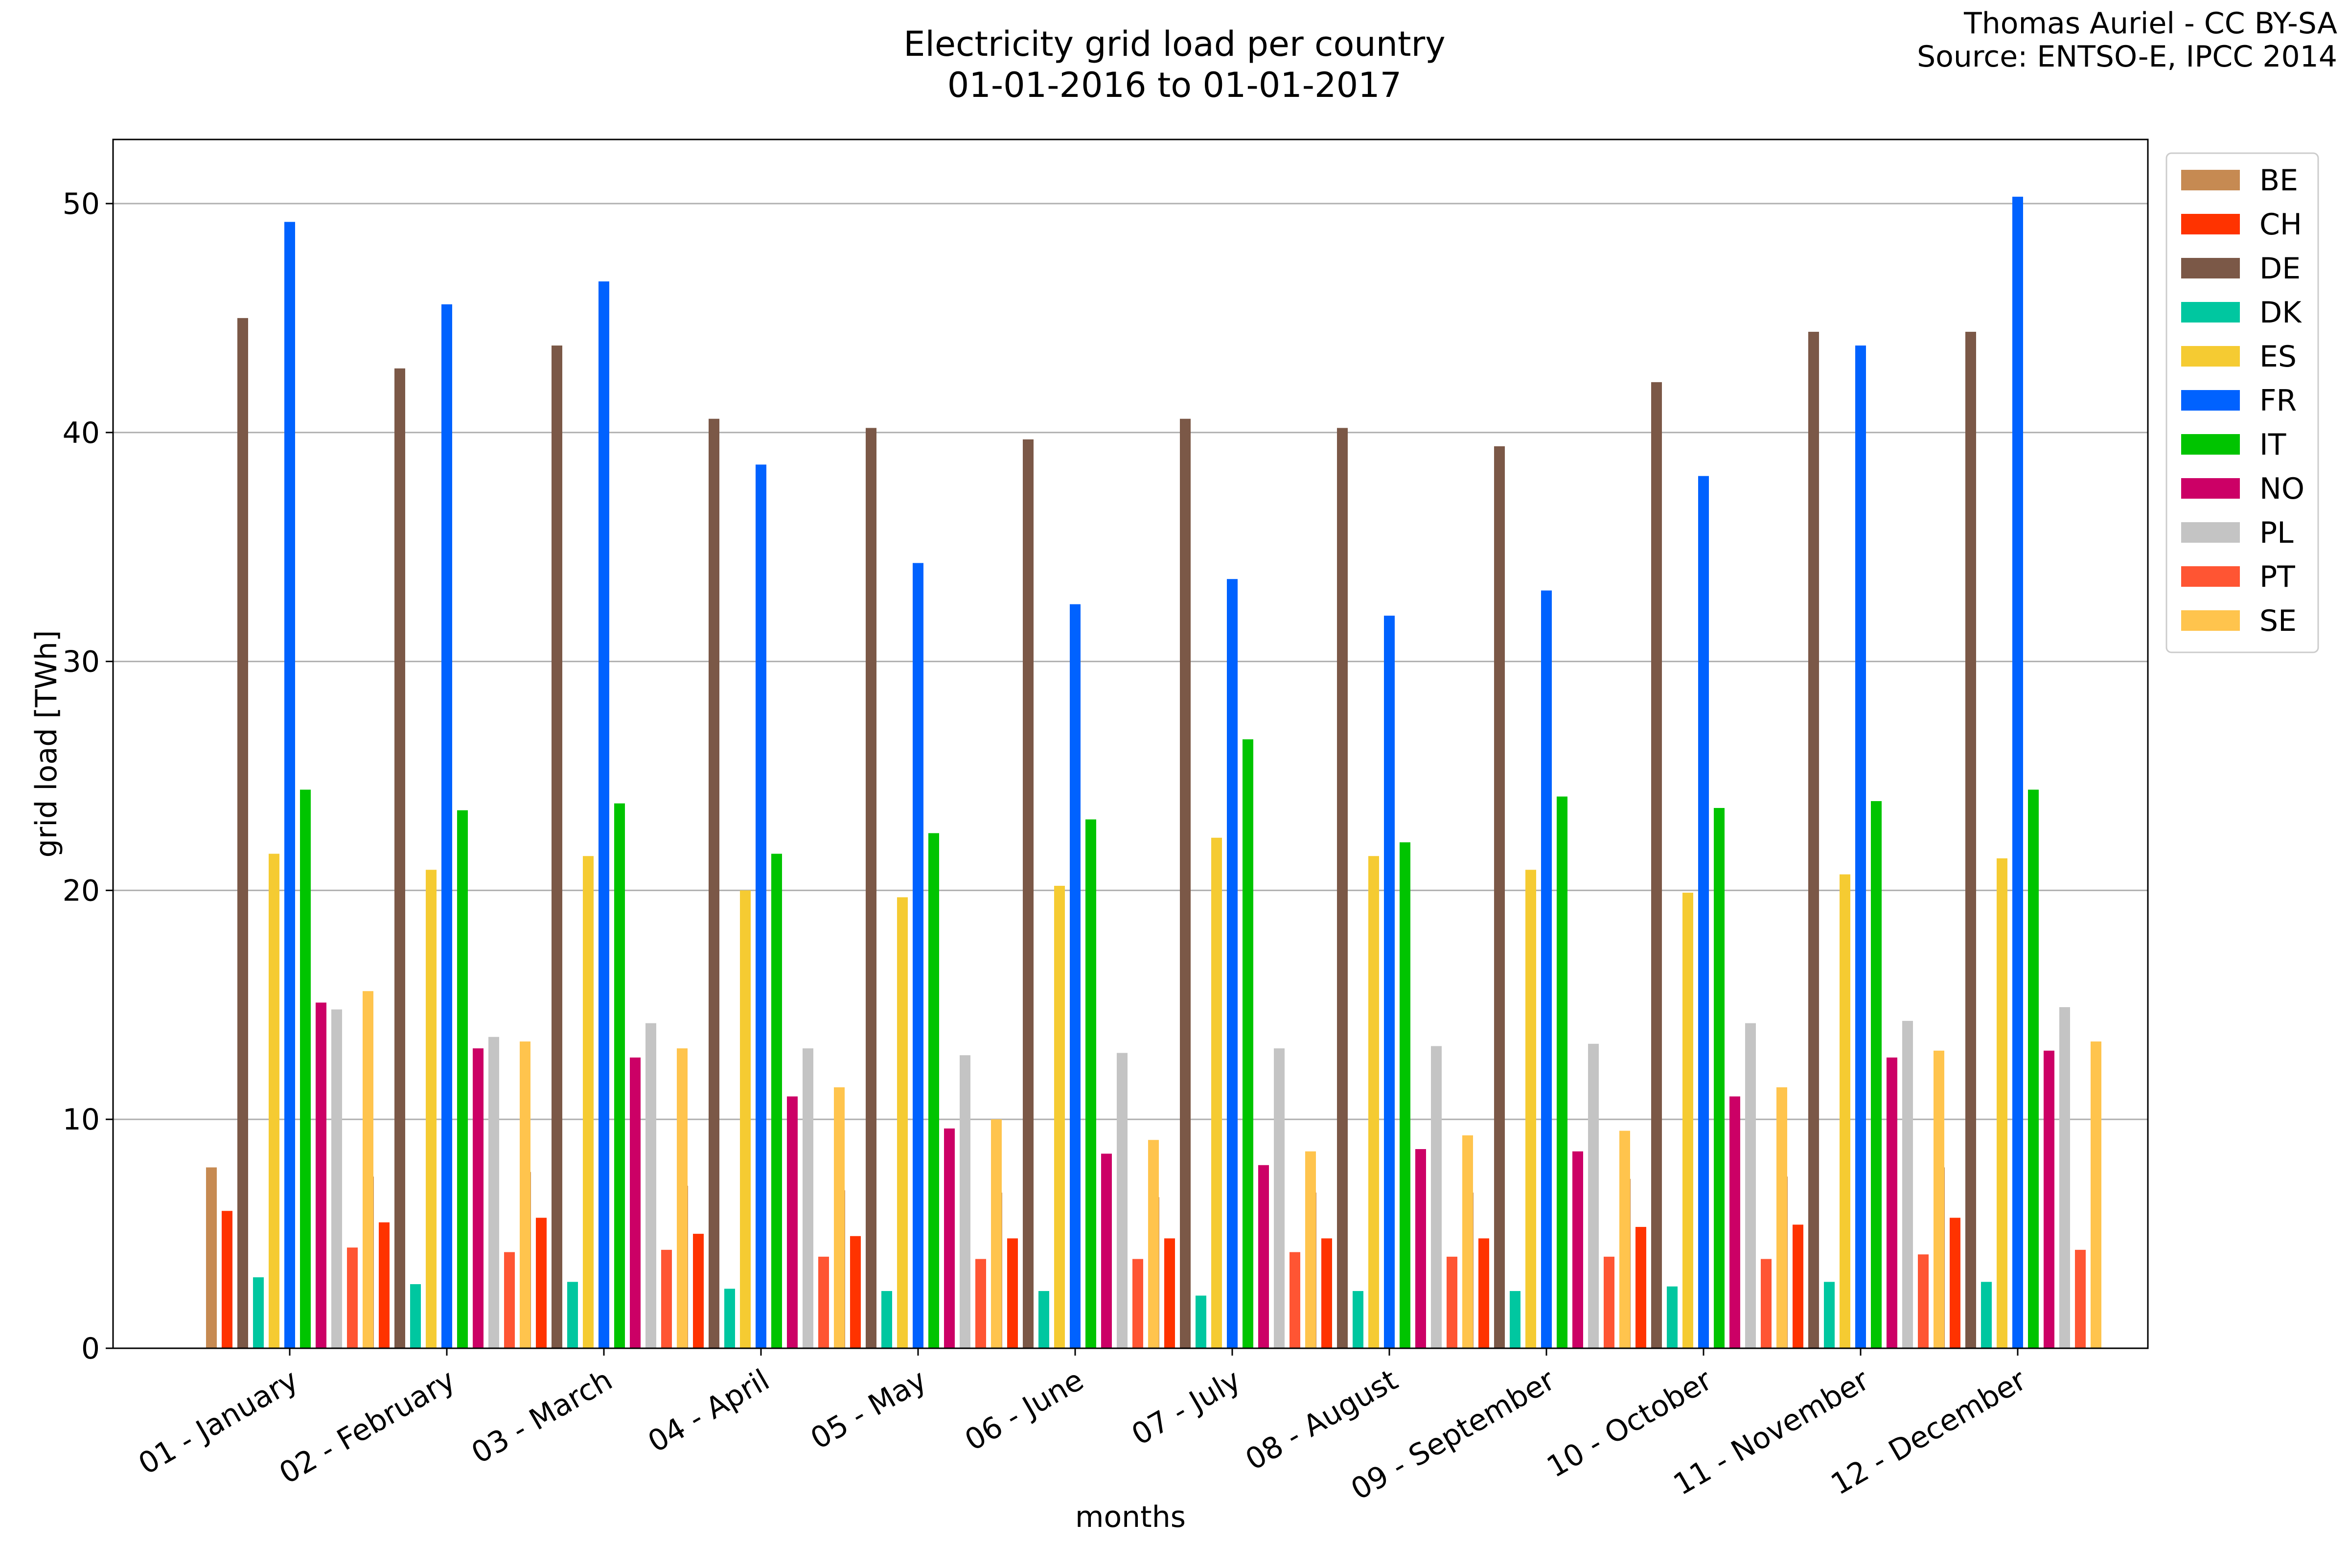 The width and height of the screenshot is (2349, 1568). I want to click on chart-title-line-1: Electricity grid load per country, so click(1174, 44).